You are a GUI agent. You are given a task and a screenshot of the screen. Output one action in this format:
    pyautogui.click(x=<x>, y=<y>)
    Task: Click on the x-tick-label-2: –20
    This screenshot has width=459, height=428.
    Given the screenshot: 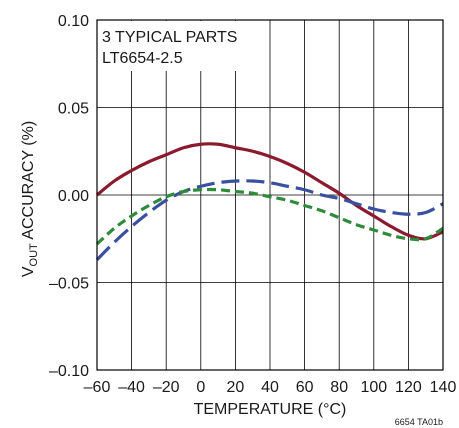 What is the action you would take?
    pyautogui.click(x=166, y=387)
    